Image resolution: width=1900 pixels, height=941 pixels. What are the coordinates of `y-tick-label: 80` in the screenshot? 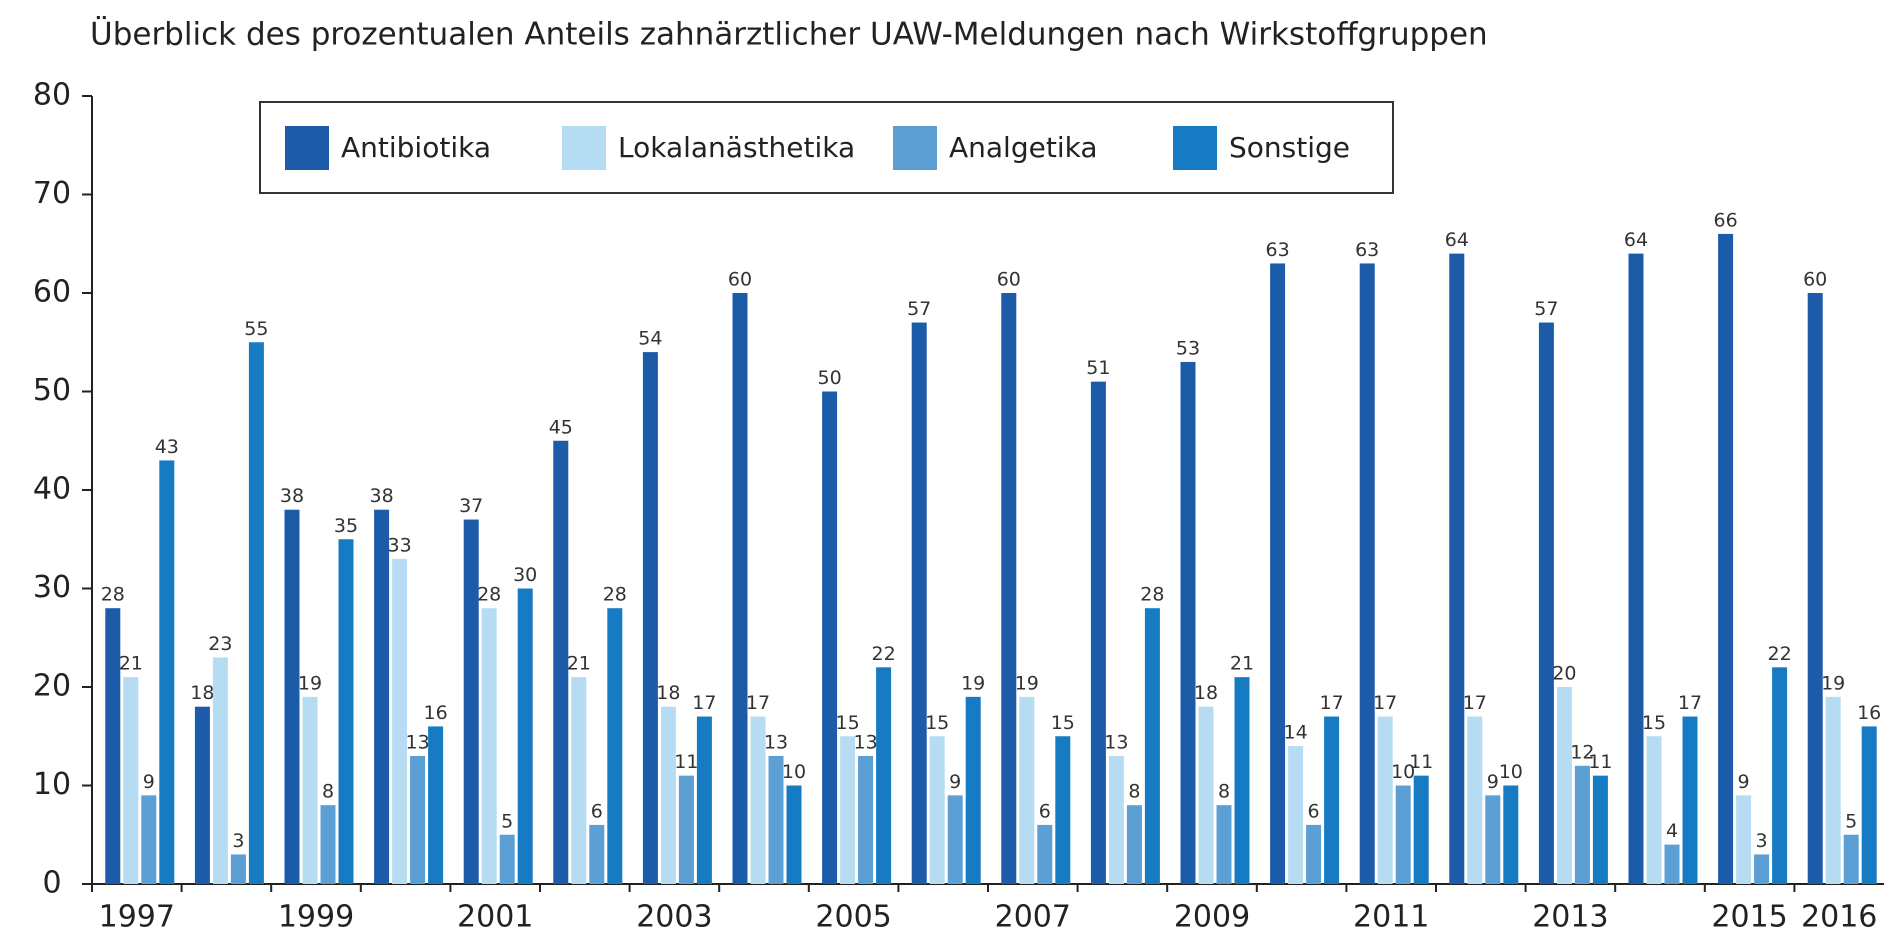 It's located at (52, 95).